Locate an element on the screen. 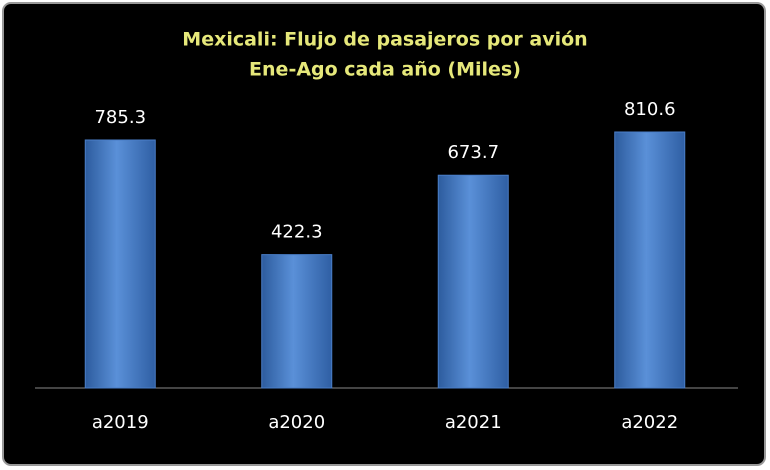 The image size is (770, 470). x-tick-label: a2020 is located at coordinates (296, 422).